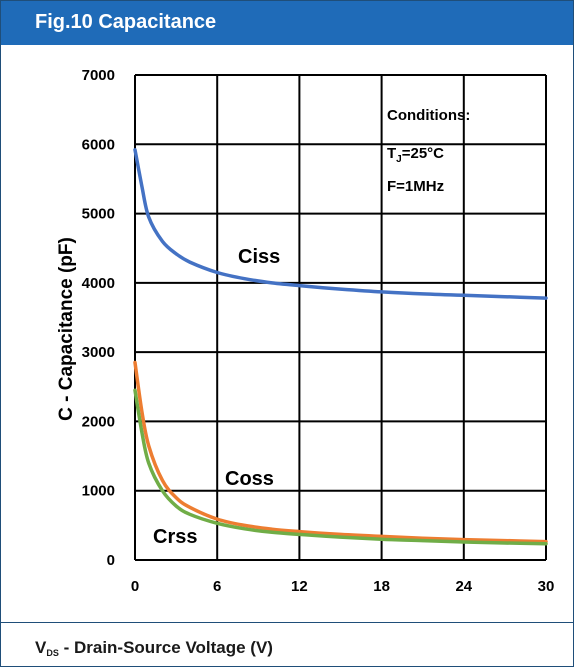 The height and width of the screenshot is (667, 574). What do you see at coordinates (287, 23) in the screenshot?
I see `figure-header: Fig.10 Capacitance` at bounding box center [287, 23].